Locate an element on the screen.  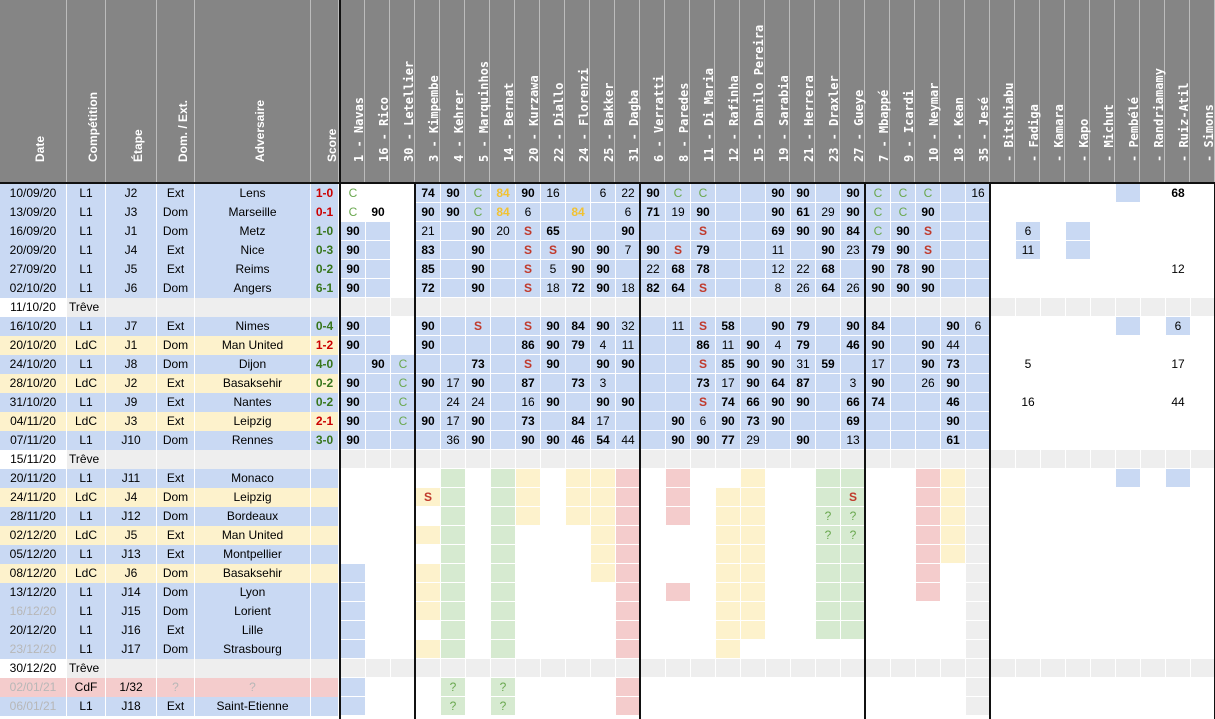
header-player: 8 - Paredes is located at coordinates (678, 91).